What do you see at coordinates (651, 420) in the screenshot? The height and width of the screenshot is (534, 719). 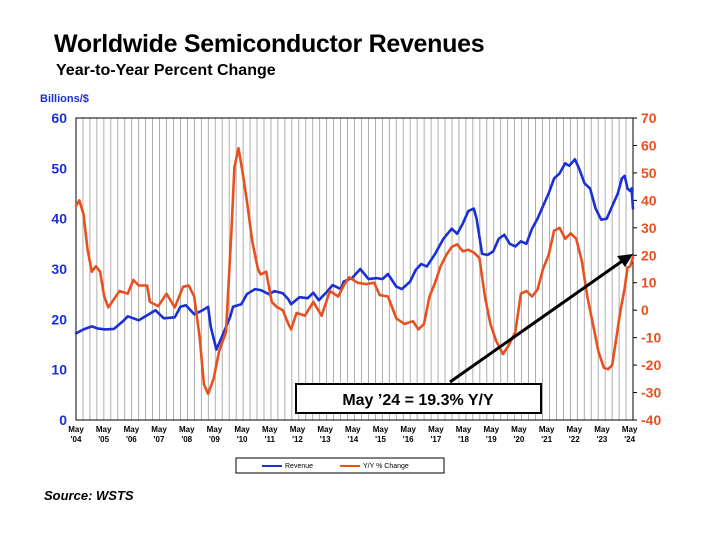 I see `right-tick-label: -40` at bounding box center [651, 420].